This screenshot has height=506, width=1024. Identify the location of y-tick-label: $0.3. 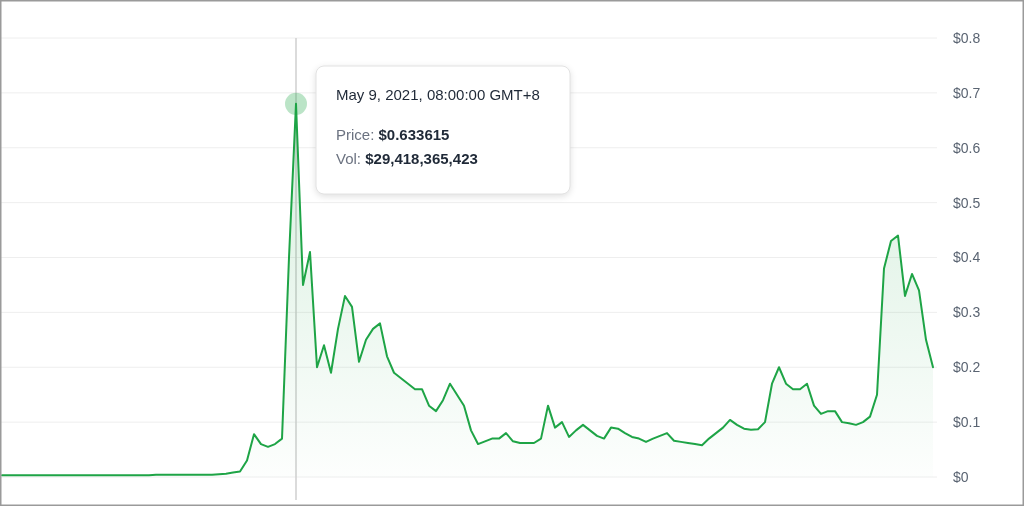
(967, 312).